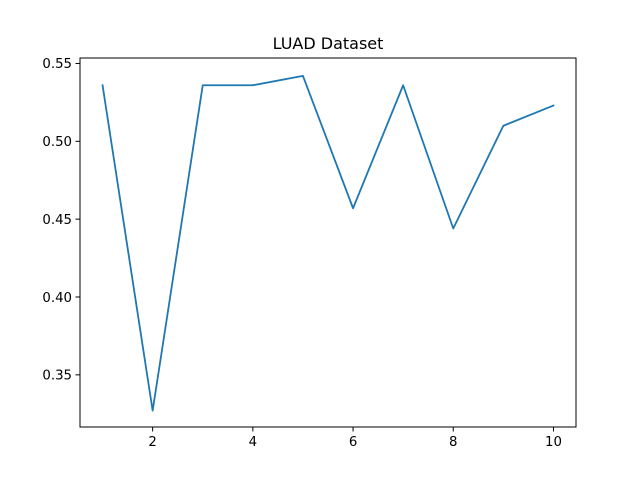 This screenshot has height=480, width=640. I want to click on y-tick-label: 0.45, so click(57, 220).